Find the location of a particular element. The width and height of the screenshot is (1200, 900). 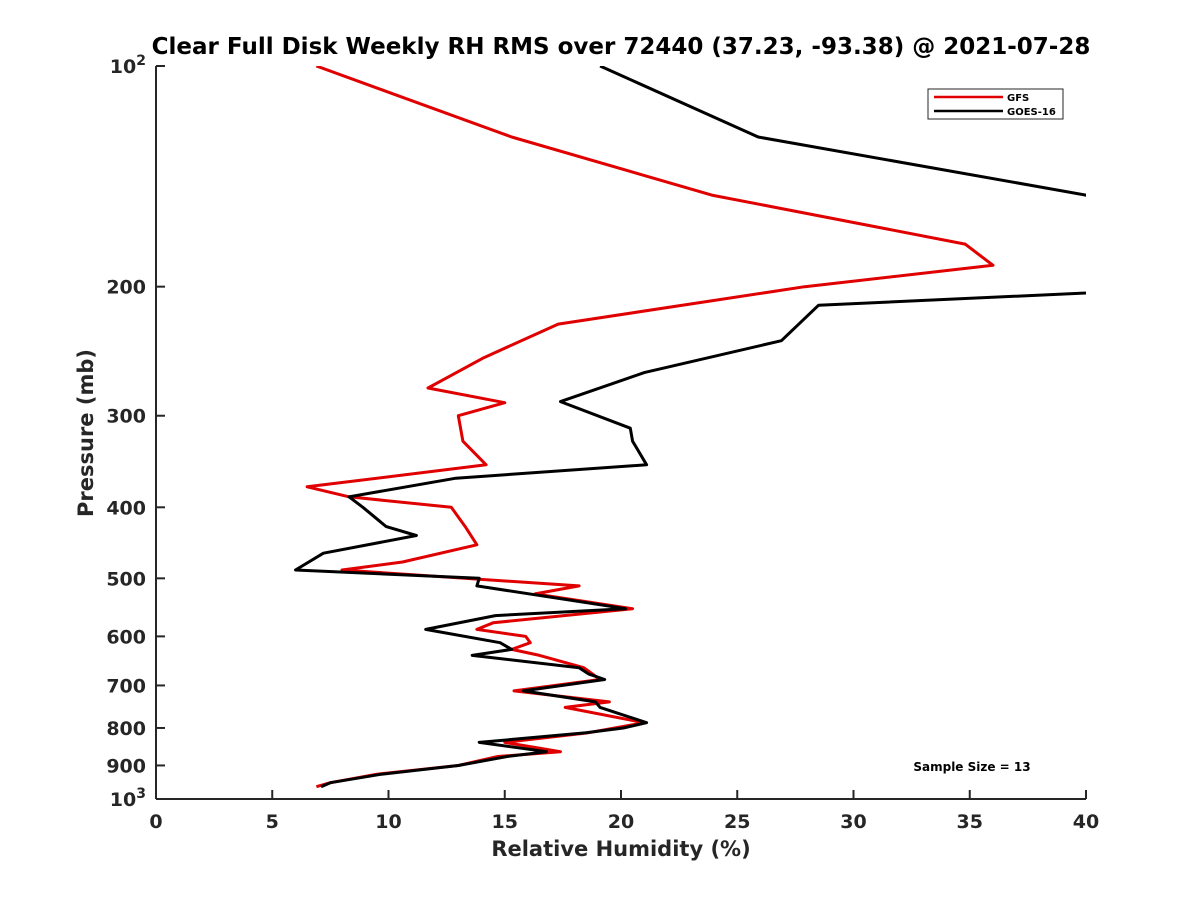

y-axis-label: Pressure (mb) is located at coordinates (86, 433).